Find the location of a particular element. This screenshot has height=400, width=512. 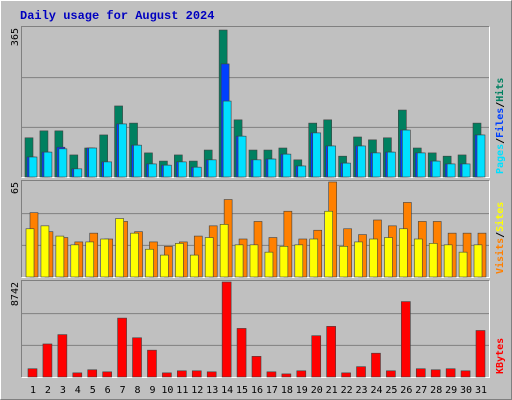

x-tick-label: 23 is located at coordinates (362, 390).